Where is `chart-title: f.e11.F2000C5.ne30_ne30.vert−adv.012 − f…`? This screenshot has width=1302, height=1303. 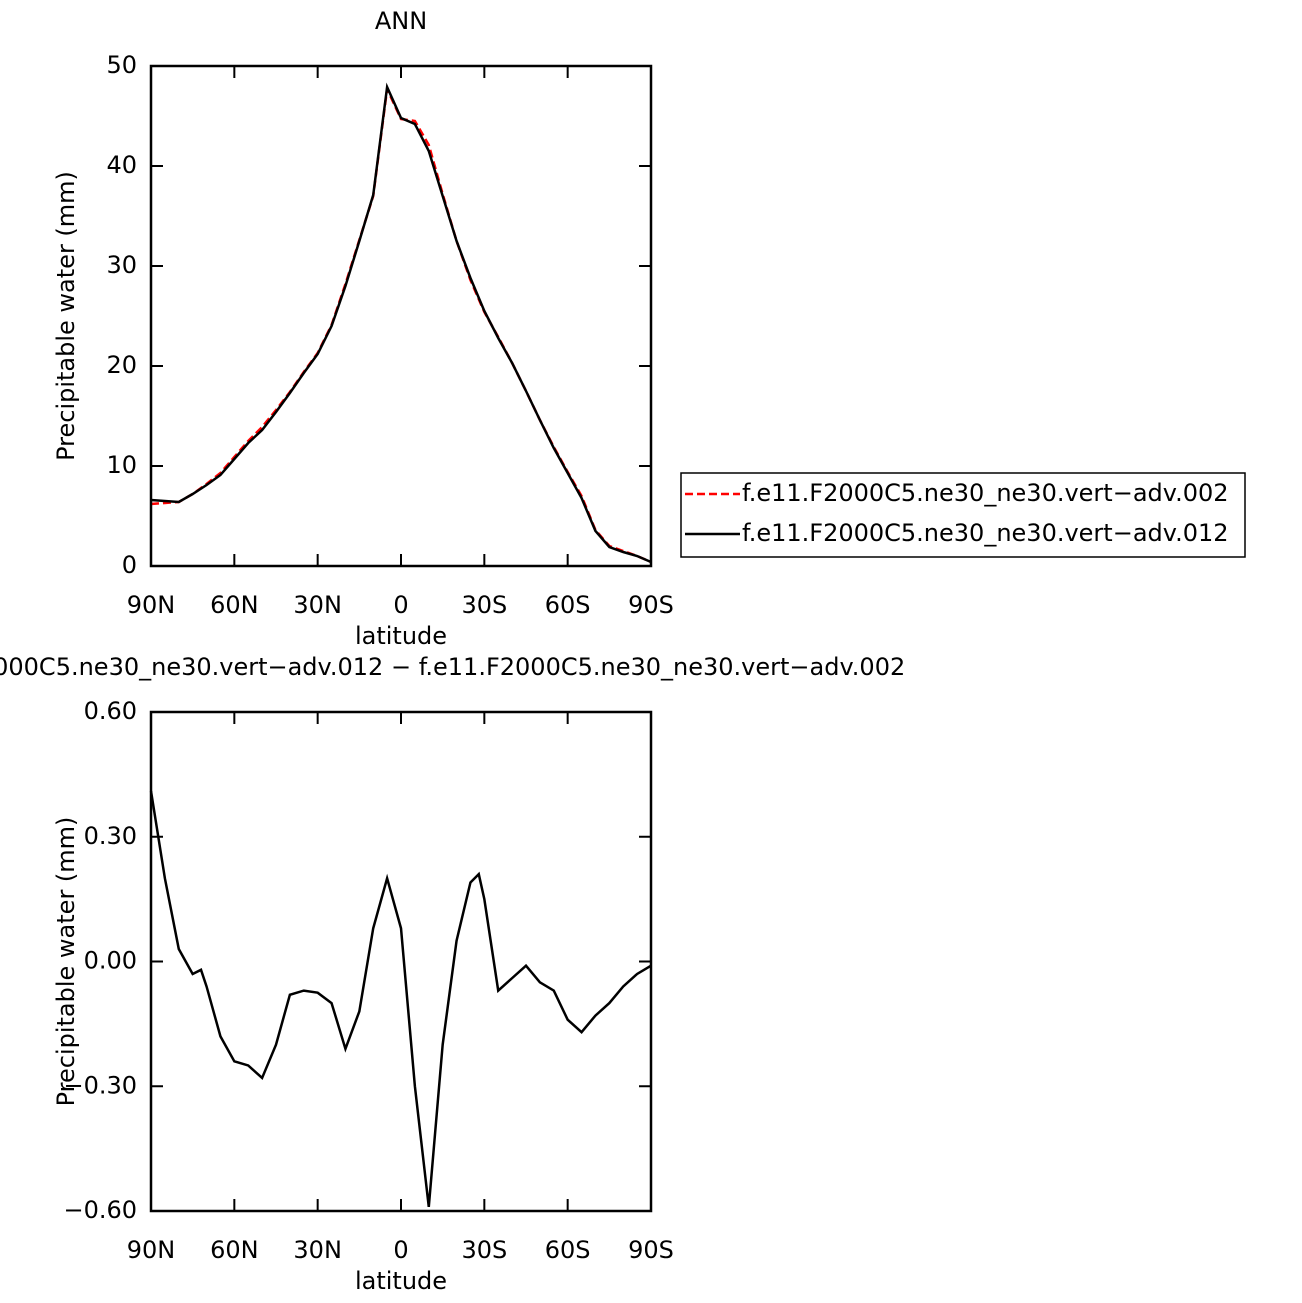
chart-title: f.e11.F2000C5.ne30_ne30.vert−adv.012 − f… is located at coordinates (452, 667).